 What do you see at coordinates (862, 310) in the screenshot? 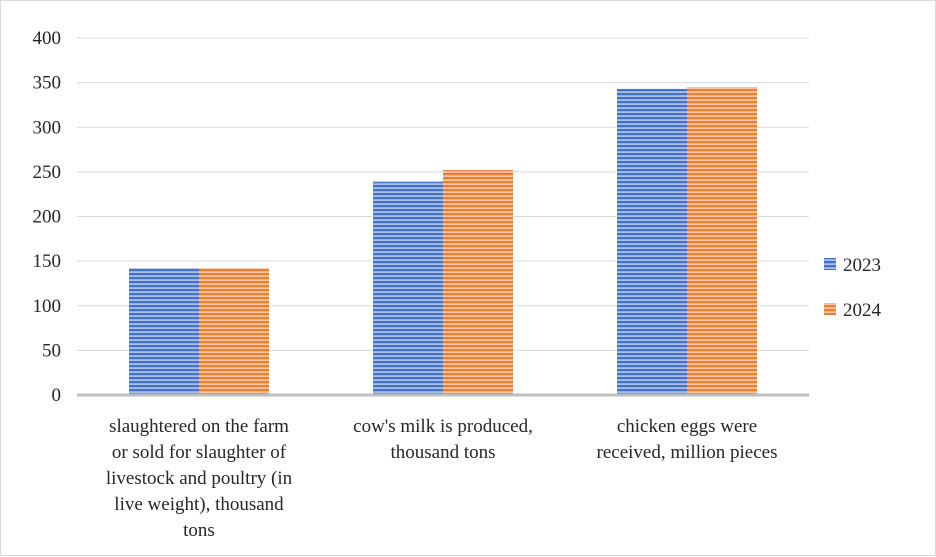
I see `legend-label: 2024` at bounding box center [862, 310].